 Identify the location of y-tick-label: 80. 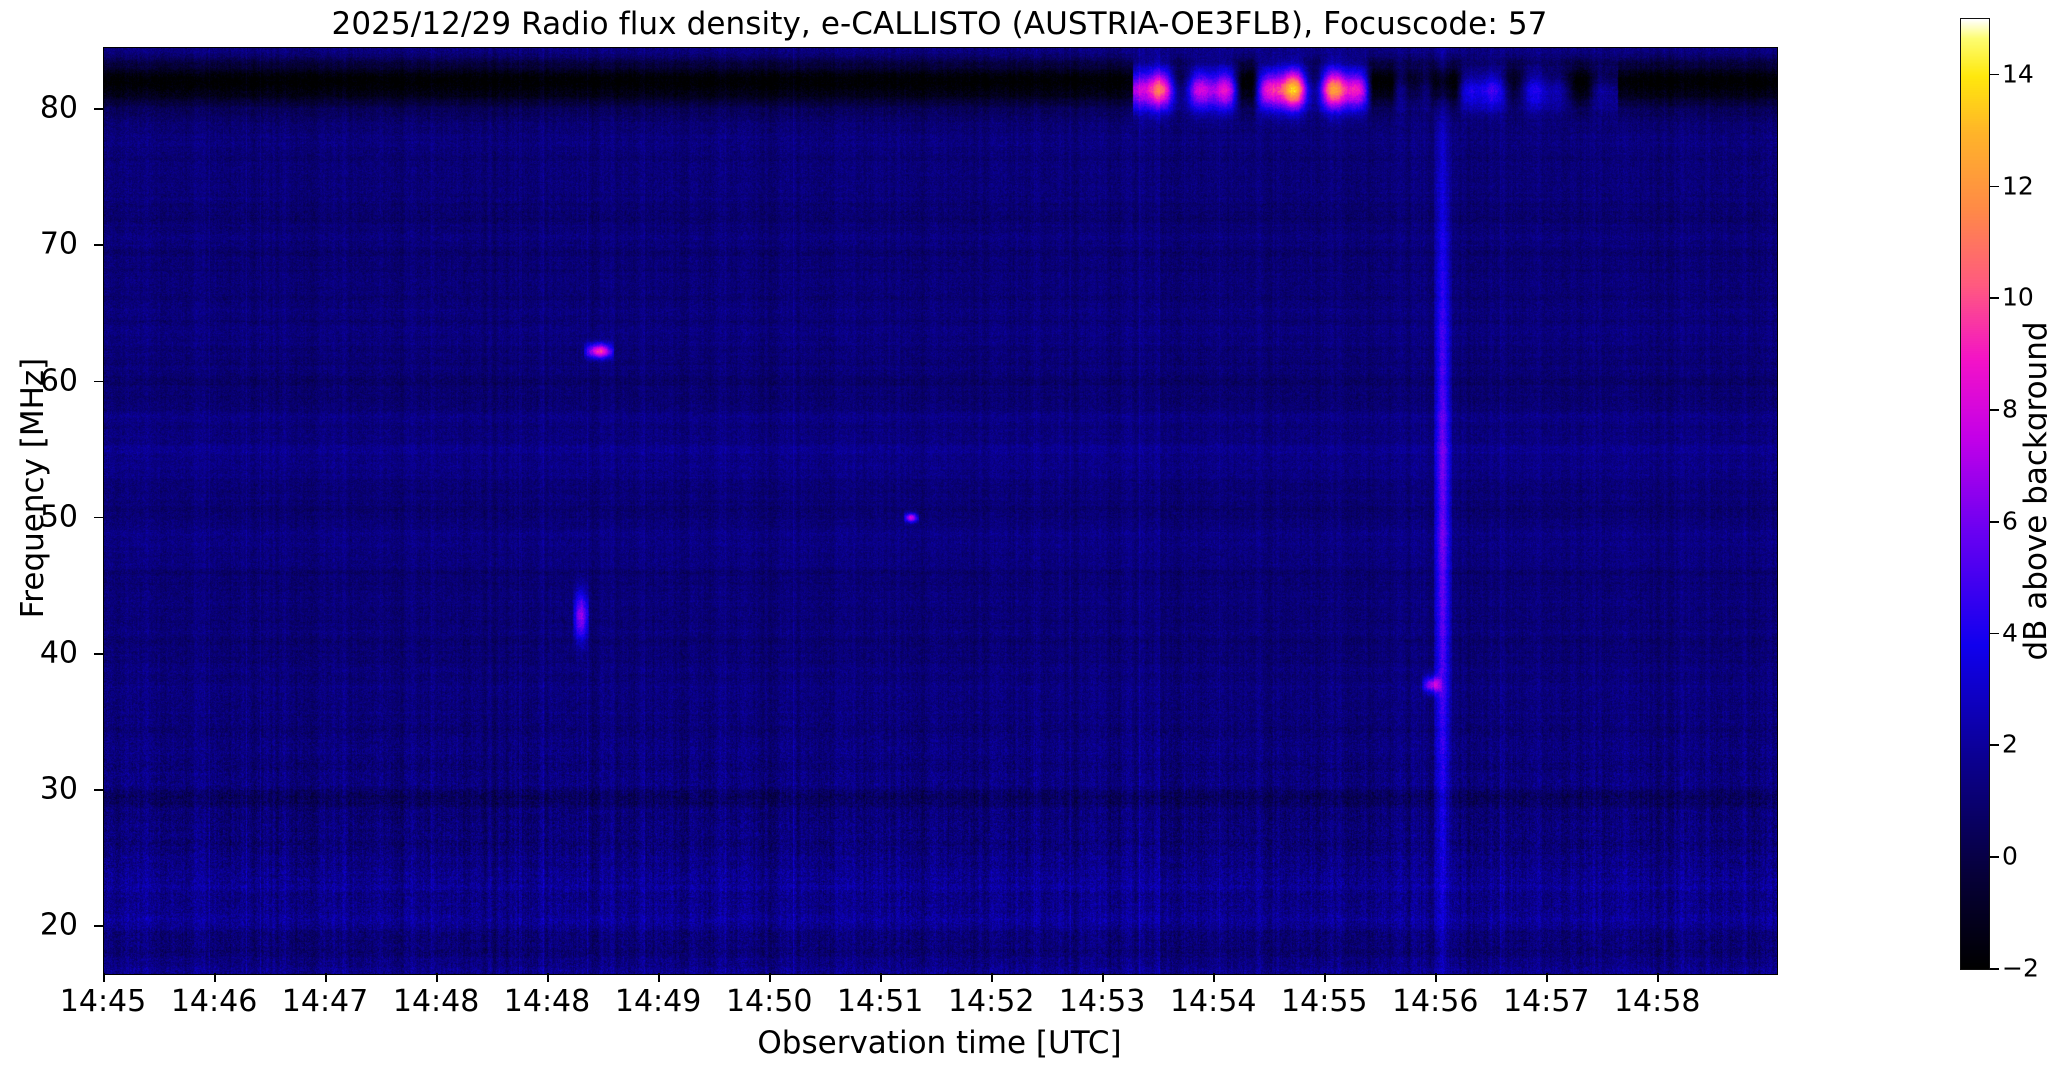
(58, 108).